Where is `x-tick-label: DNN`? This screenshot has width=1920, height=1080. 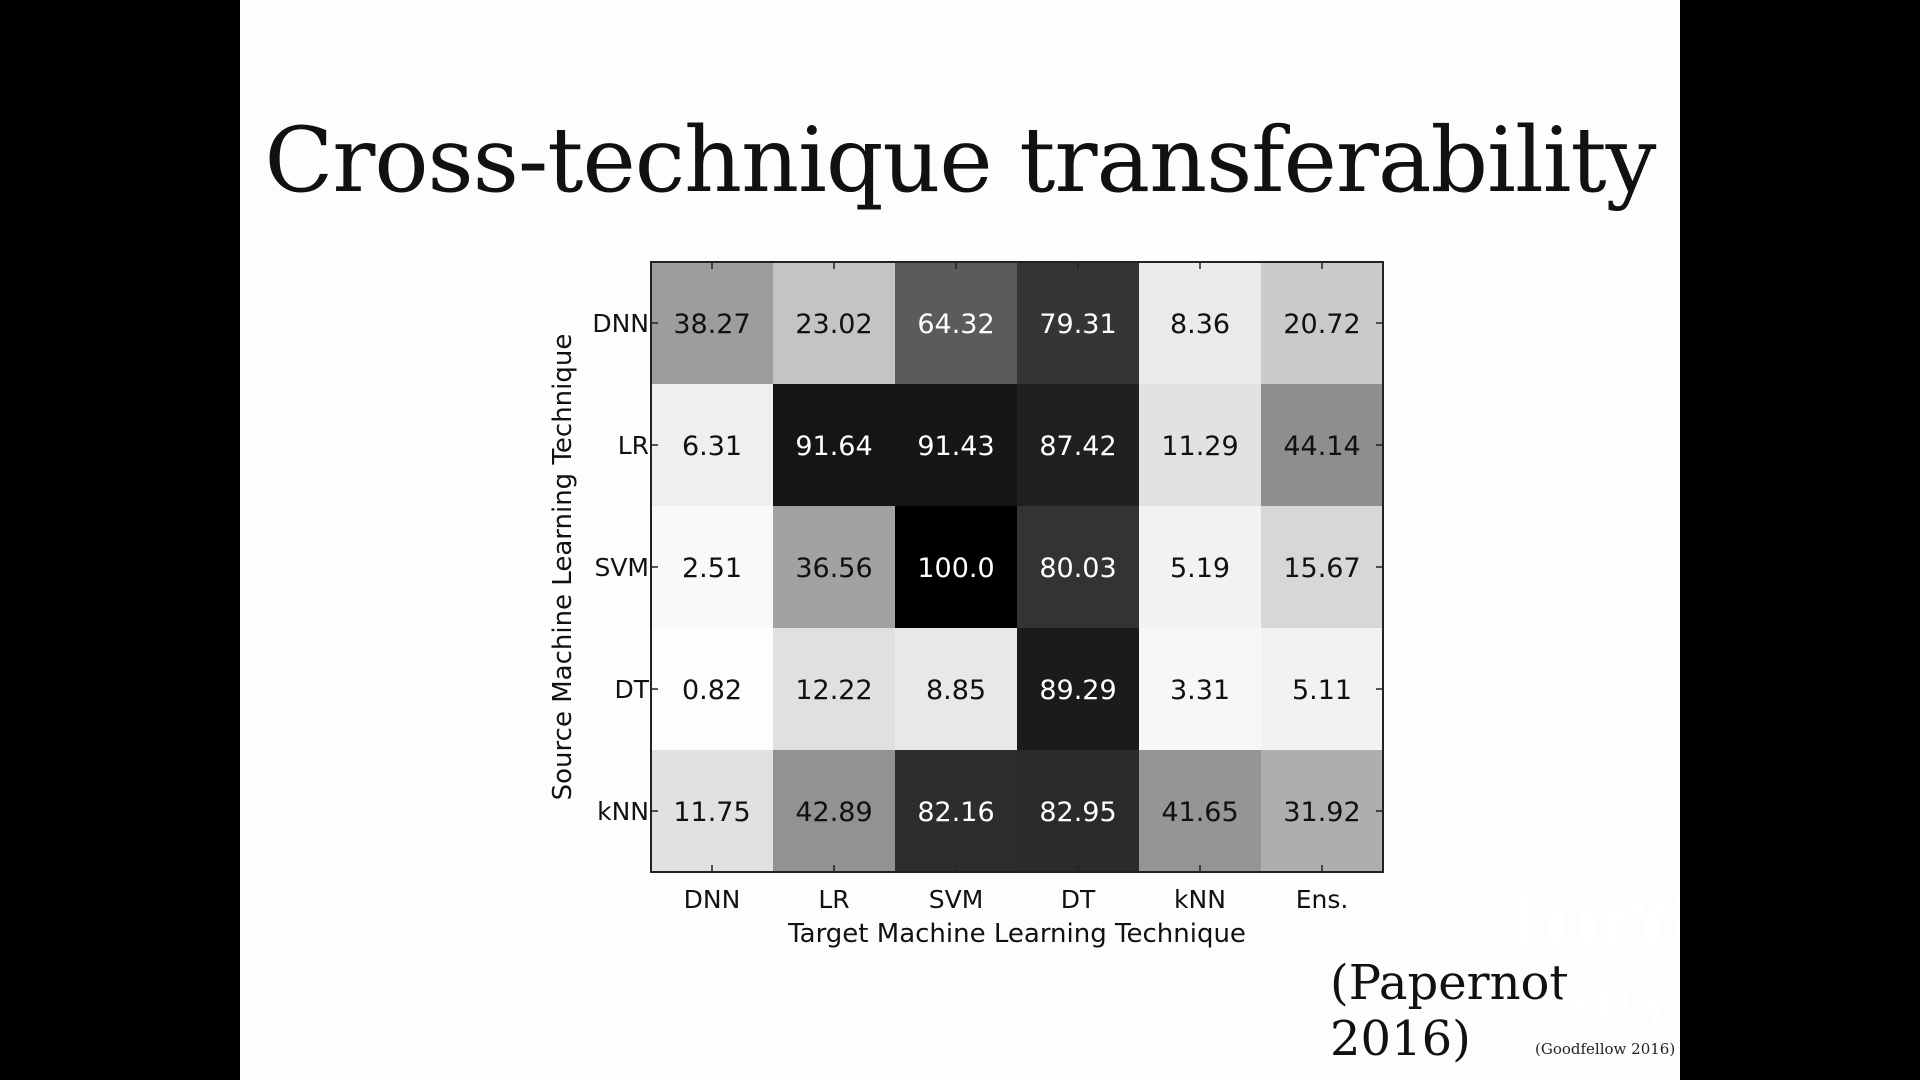 x-tick-label: DNN is located at coordinates (712, 899).